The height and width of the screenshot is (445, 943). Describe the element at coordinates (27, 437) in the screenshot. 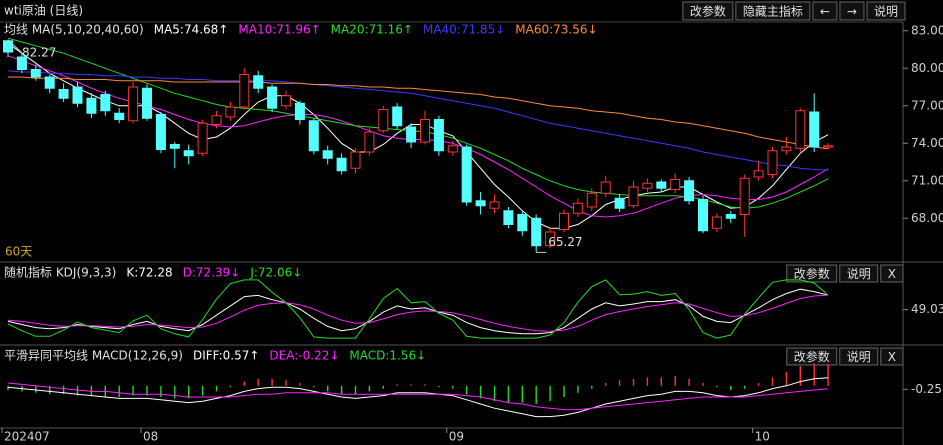

I see `x-tick-label: 202407` at that location.